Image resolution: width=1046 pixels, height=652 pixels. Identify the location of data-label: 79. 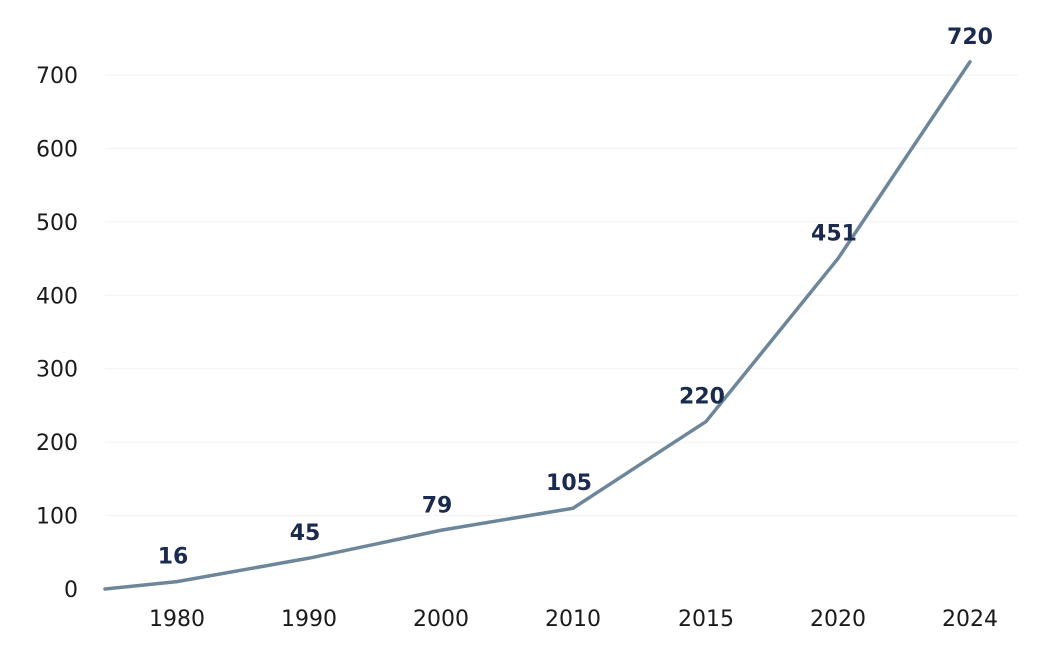
(437, 505).